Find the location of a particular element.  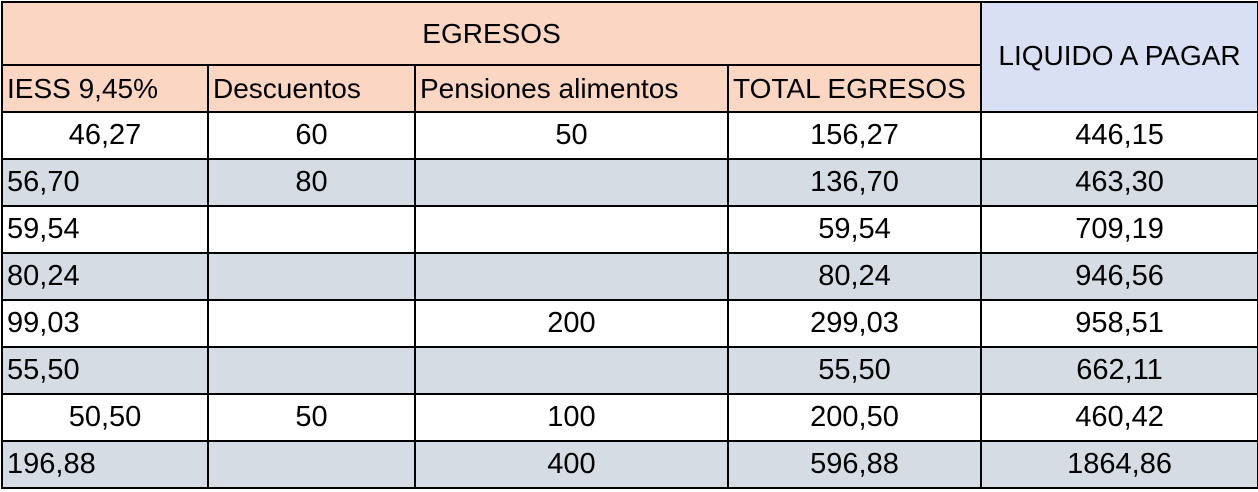

cell-total-egresos: 80,24 is located at coordinates (854, 276).